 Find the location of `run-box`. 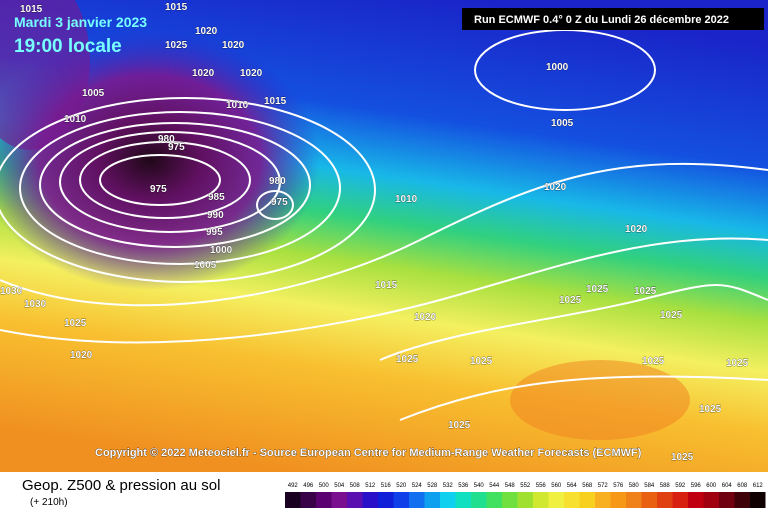

run-box is located at coordinates (613, 19).